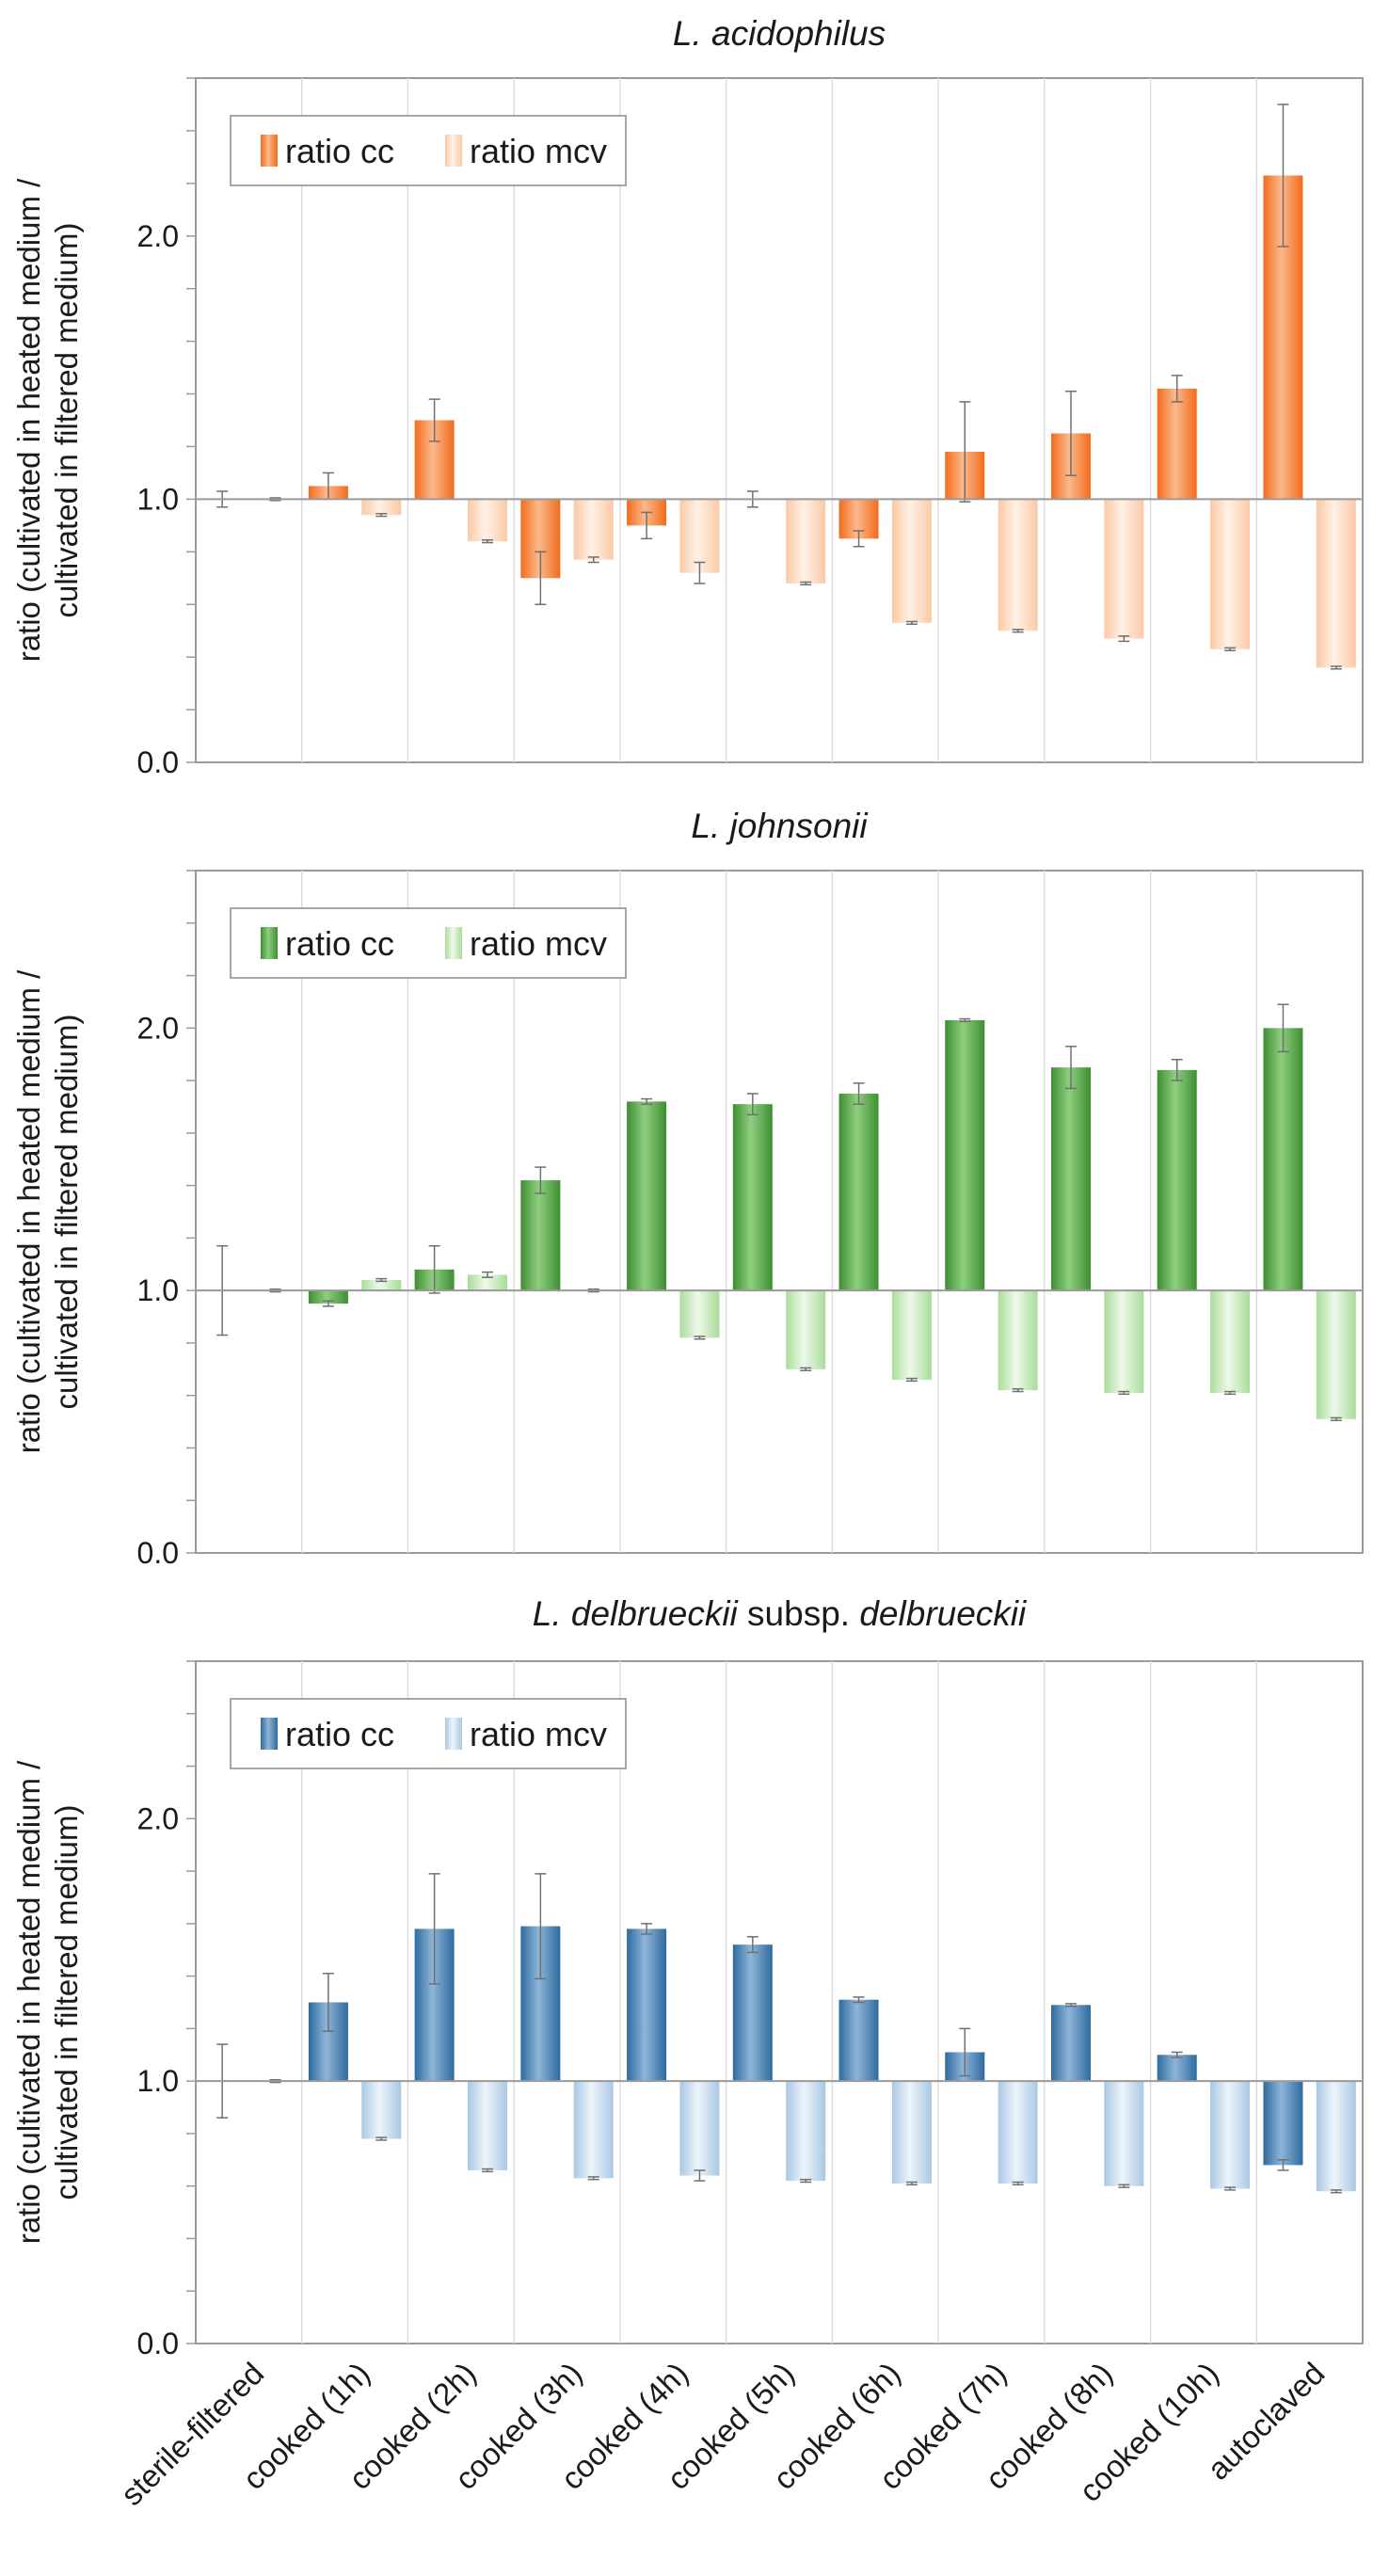  What do you see at coordinates (779, 33) in the screenshot?
I see `chart-title: L. acidophilus` at bounding box center [779, 33].